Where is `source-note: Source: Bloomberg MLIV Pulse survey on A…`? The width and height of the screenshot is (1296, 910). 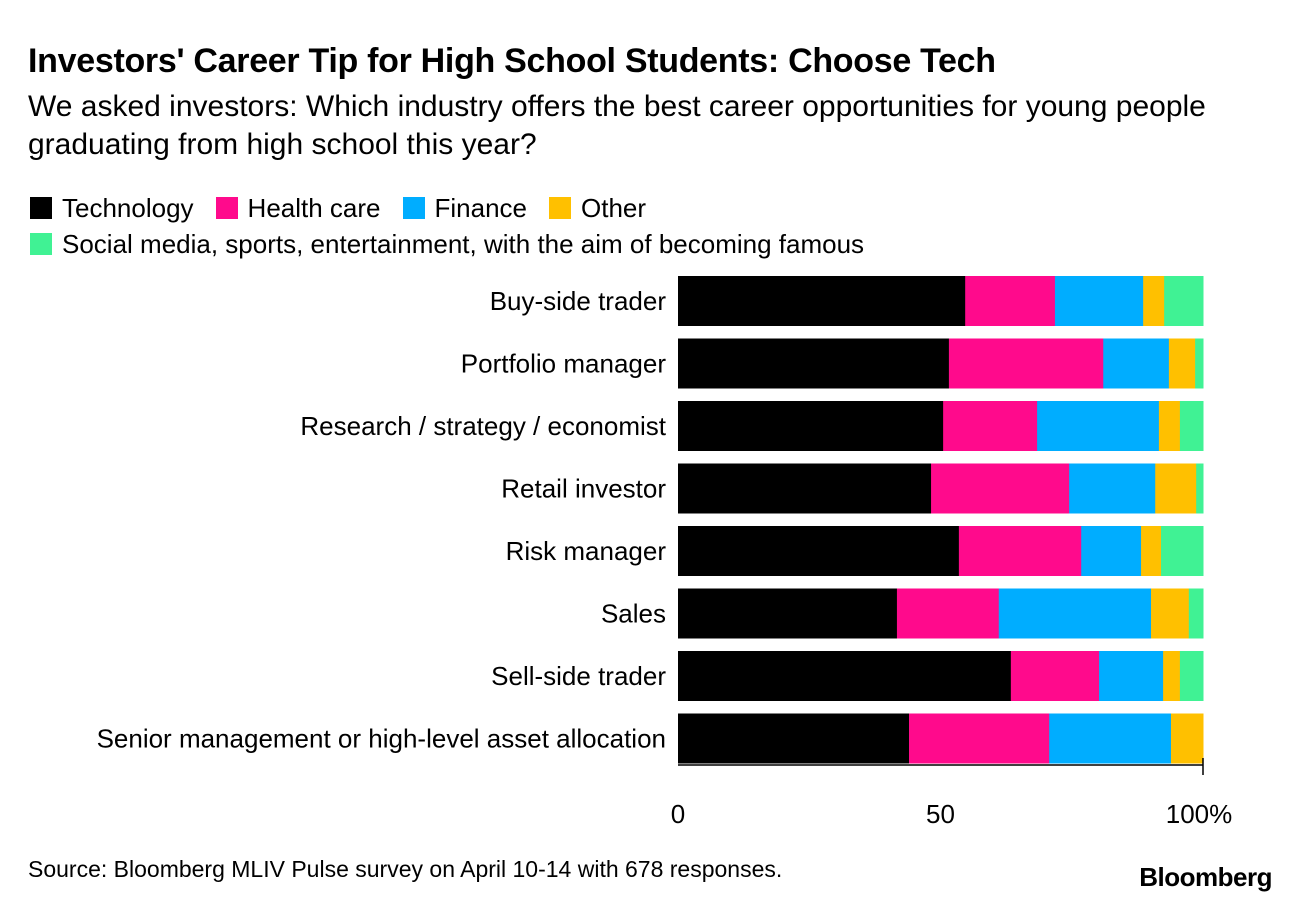
source-note: Source: Bloomberg MLIV Pulse survey on A… is located at coordinates (405, 869).